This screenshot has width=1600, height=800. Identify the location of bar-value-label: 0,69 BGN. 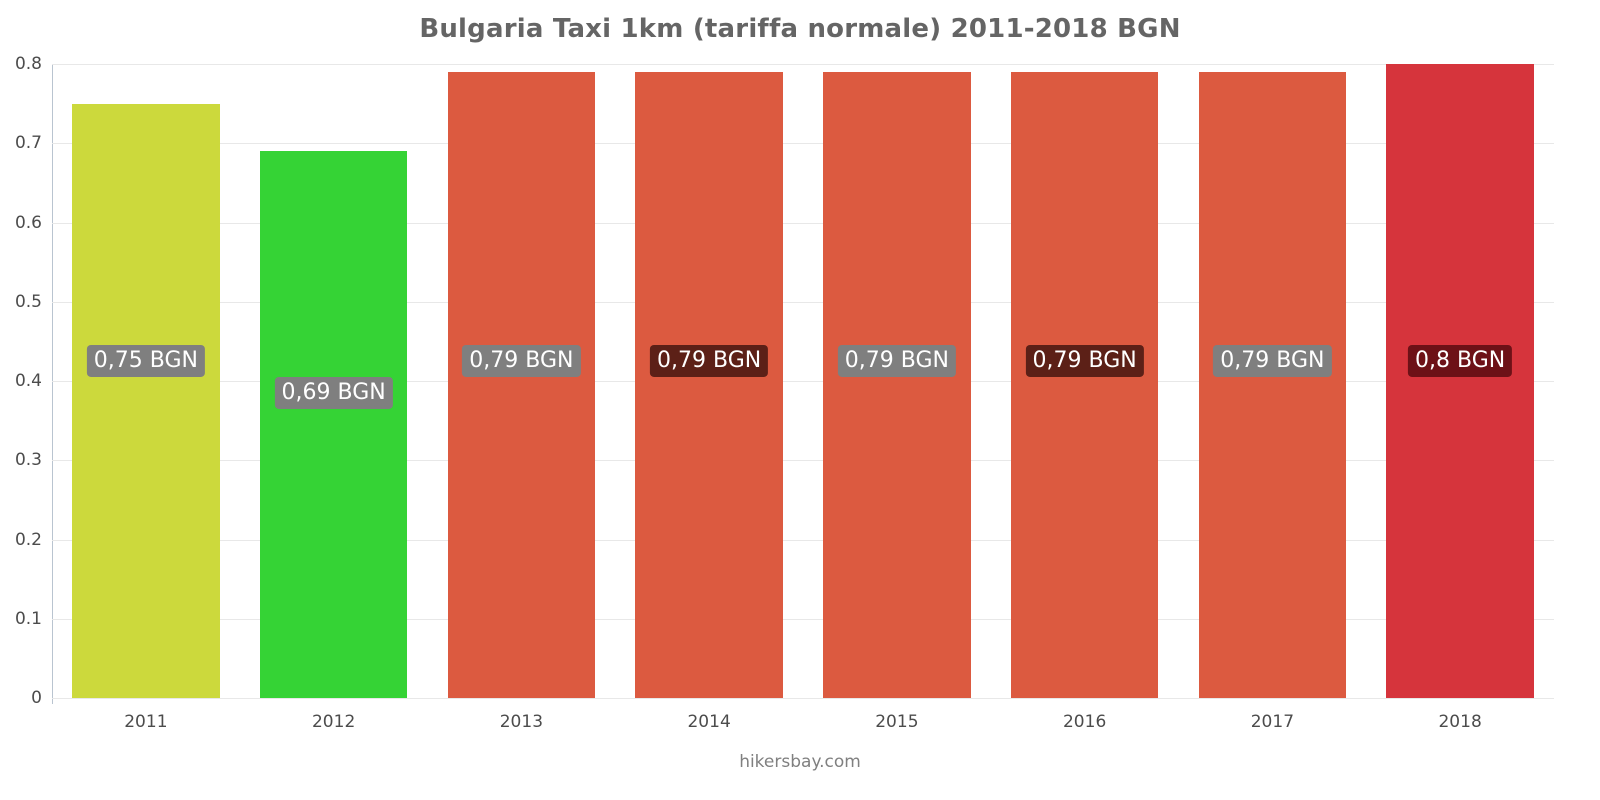
(333, 392).